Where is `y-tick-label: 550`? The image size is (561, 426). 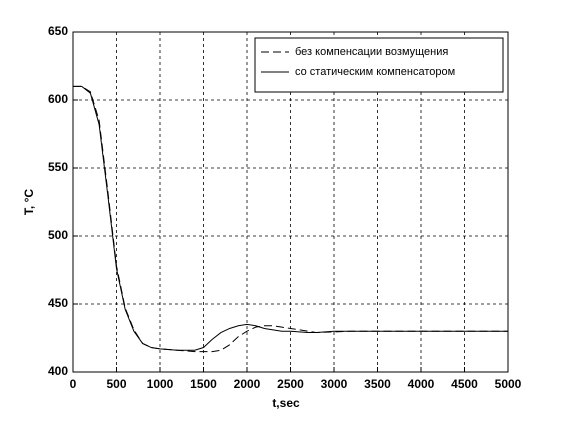 y-tick-label: 550 is located at coordinates (58, 167).